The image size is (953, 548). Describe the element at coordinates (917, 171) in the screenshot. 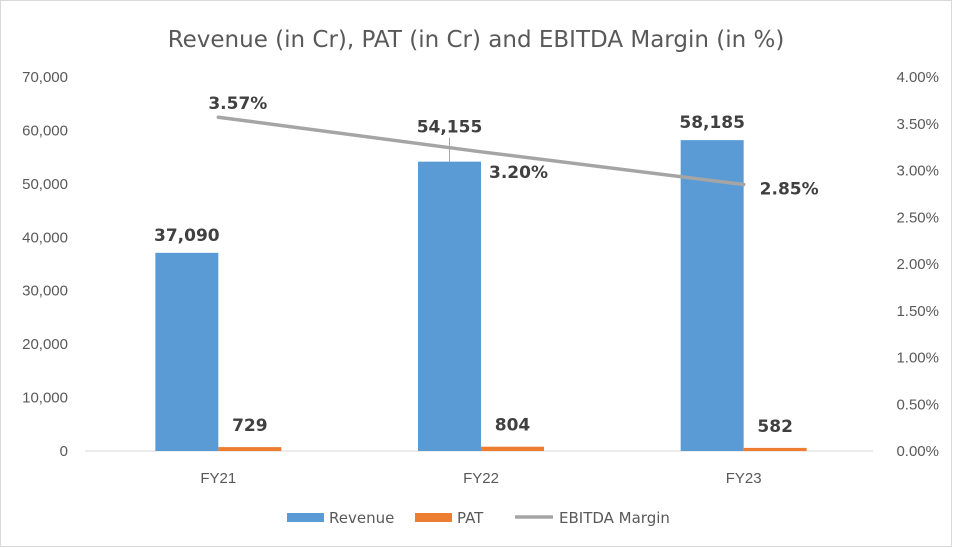

I see `y-right-tick-label: 3.00%` at that location.